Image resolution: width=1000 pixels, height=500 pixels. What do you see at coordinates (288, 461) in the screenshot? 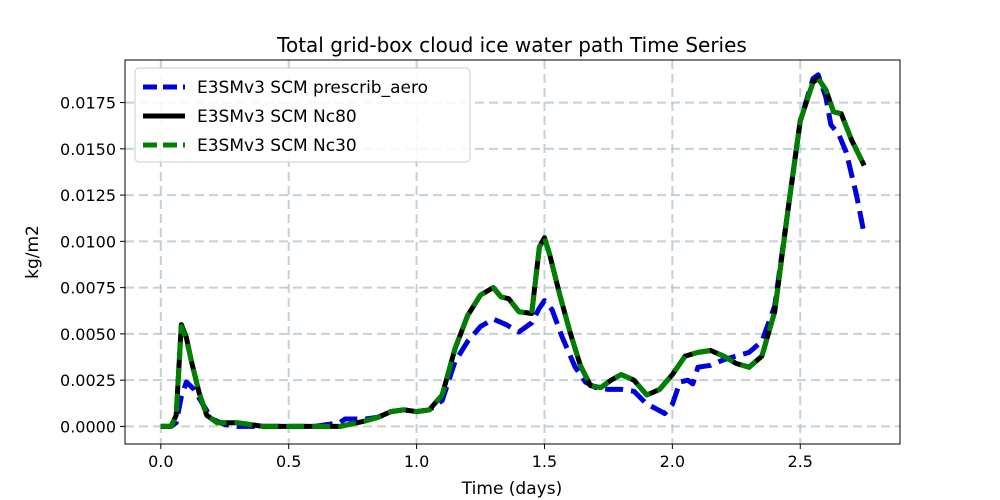
I see `x-tick-label: 0.5` at bounding box center [288, 461].